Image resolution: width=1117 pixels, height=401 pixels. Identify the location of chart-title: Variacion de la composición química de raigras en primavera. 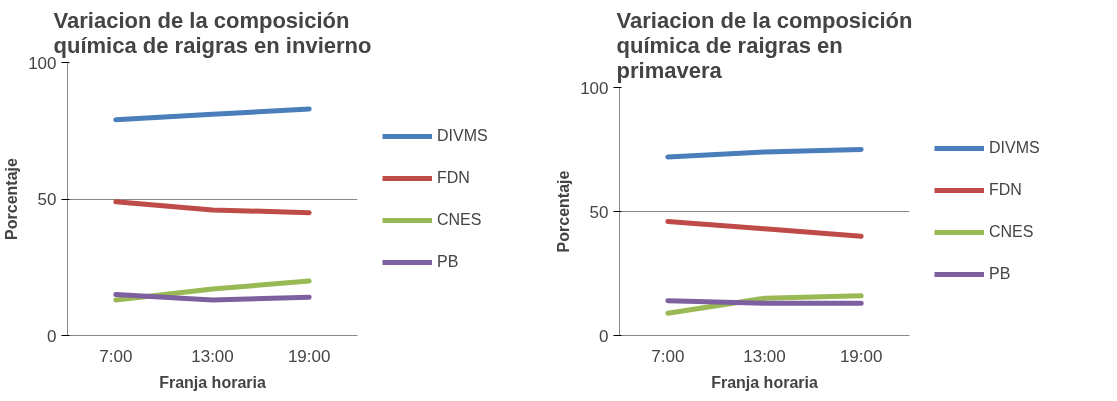
(764, 45).